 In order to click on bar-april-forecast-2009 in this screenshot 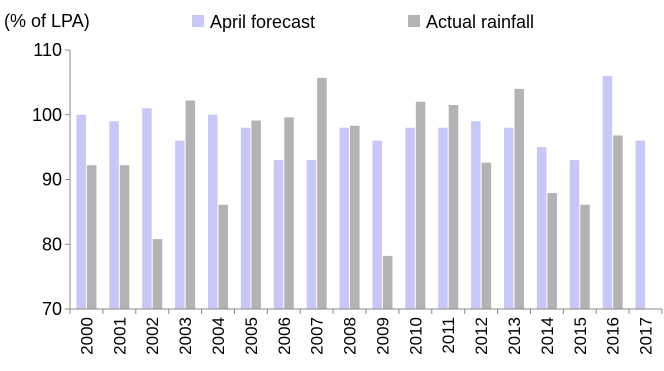, I will do `click(377, 224)`.